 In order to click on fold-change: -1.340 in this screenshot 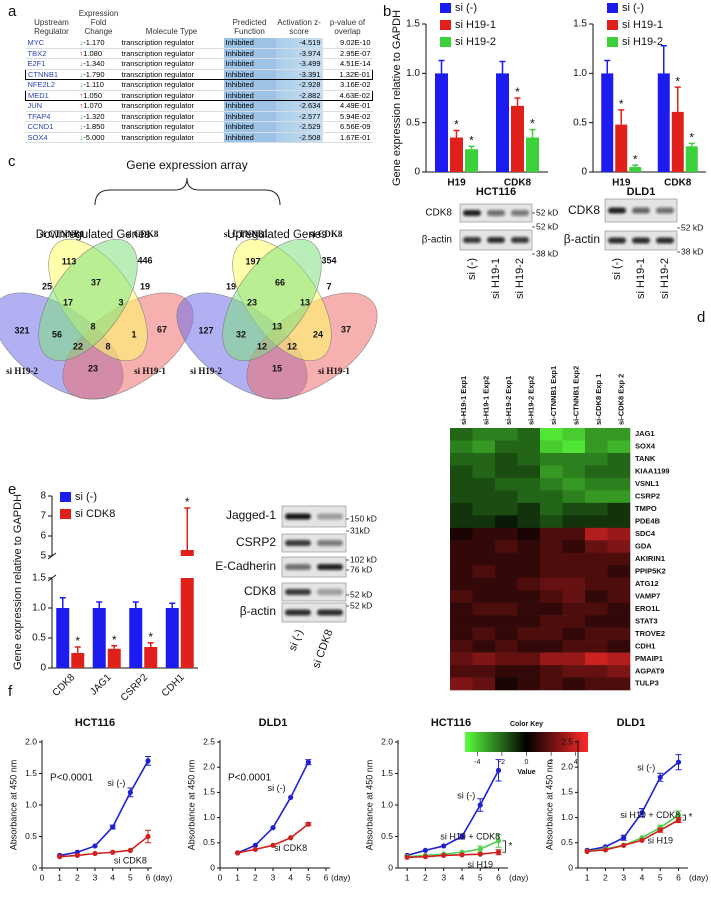, I will do `click(94, 63)`.